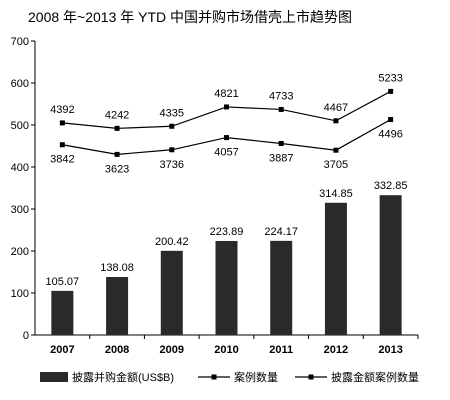  What do you see at coordinates (172, 242) in the screenshot?
I see `bar-value-label: 200.42` at bounding box center [172, 242].